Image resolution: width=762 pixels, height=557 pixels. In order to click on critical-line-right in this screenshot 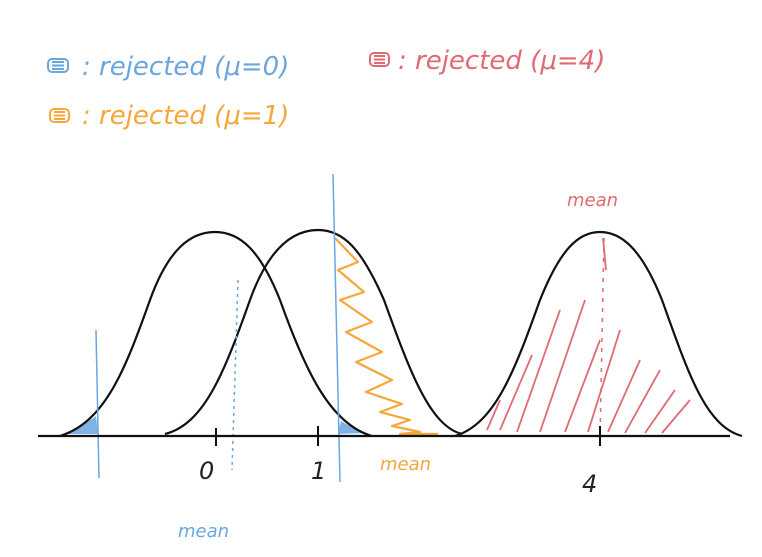, I will do `click(336, 328)`.